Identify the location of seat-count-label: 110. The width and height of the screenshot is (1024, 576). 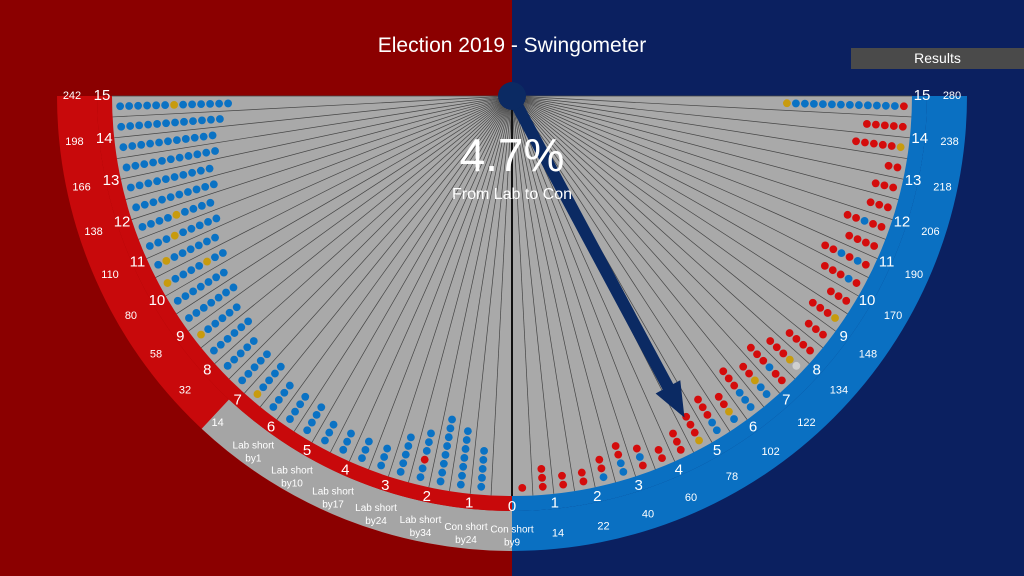
(110, 275).